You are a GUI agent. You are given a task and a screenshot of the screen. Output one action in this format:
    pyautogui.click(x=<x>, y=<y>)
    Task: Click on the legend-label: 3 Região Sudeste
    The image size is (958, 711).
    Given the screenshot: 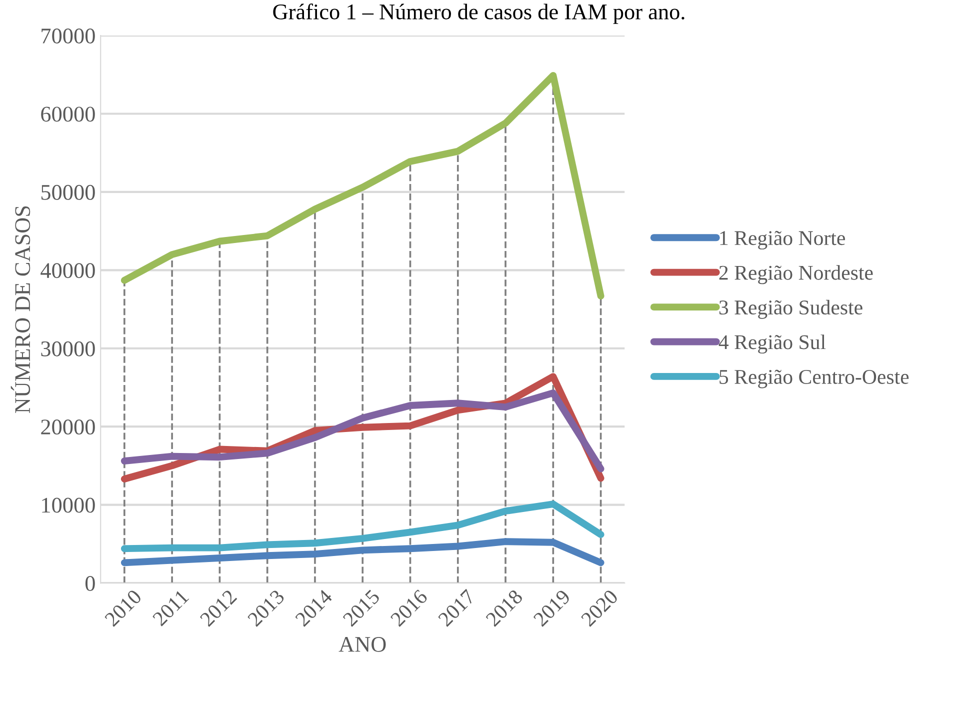 What is the action you would take?
    pyautogui.click(x=790, y=309)
    